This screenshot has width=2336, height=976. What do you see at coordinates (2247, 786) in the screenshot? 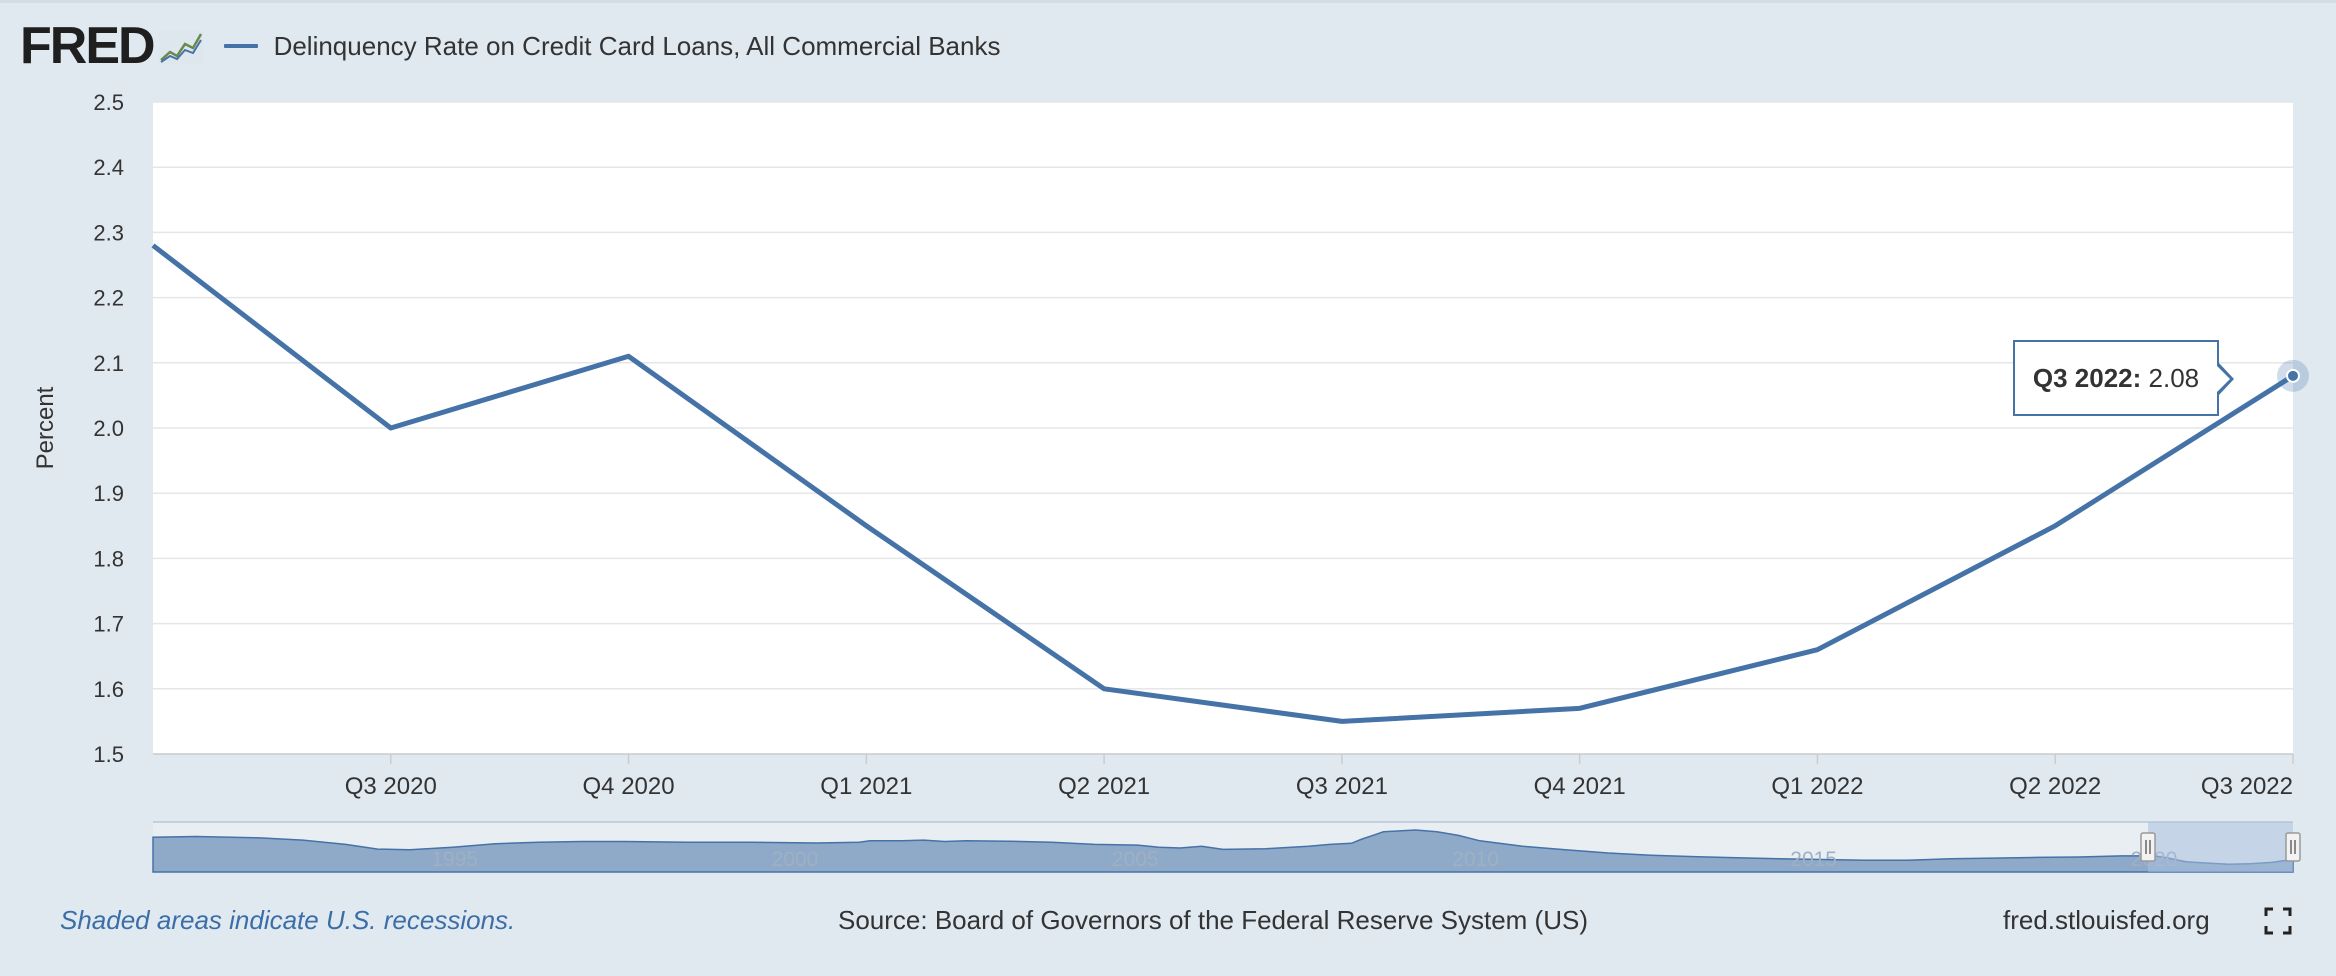
I see `x-tick-label: Q3 2022` at bounding box center [2247, 786].